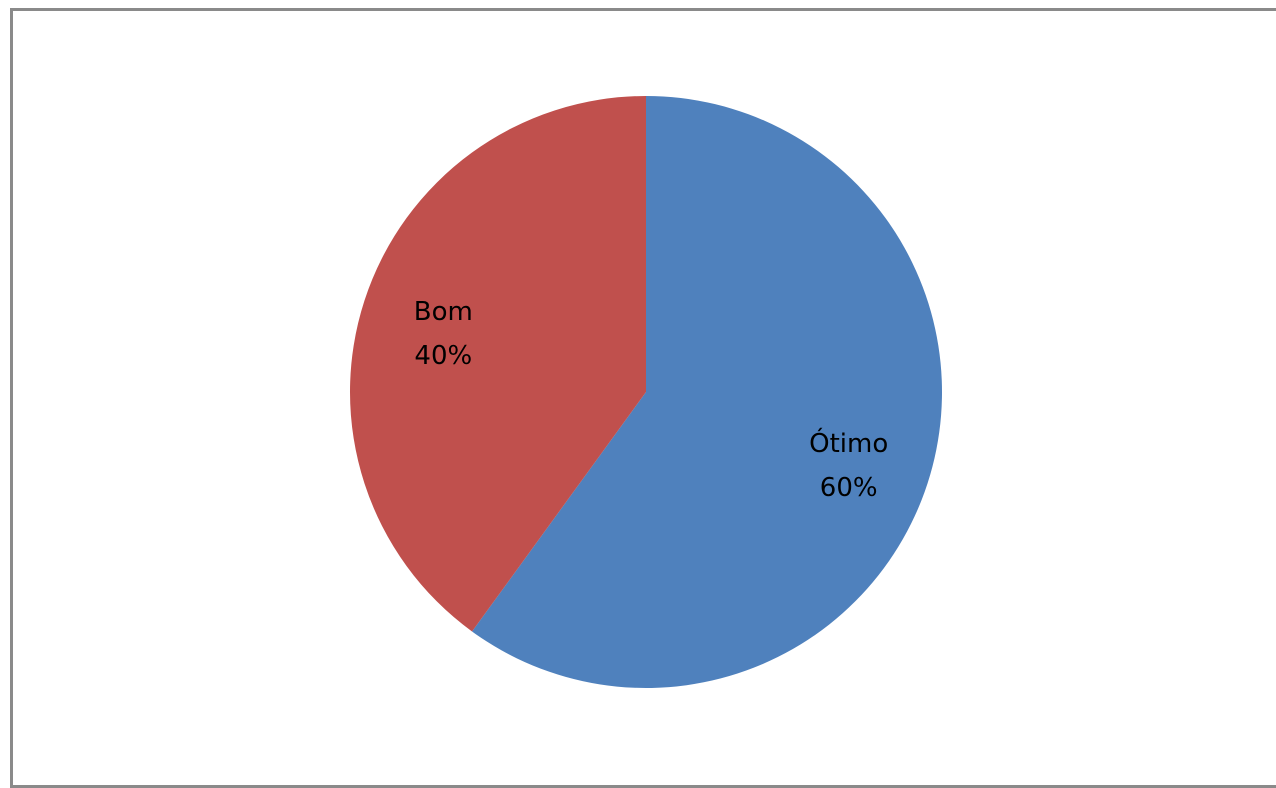 Image resolution: width=1276 pixels, height=788 pixels. I want to click on slice-category-label: Bom, so click(443, 312).